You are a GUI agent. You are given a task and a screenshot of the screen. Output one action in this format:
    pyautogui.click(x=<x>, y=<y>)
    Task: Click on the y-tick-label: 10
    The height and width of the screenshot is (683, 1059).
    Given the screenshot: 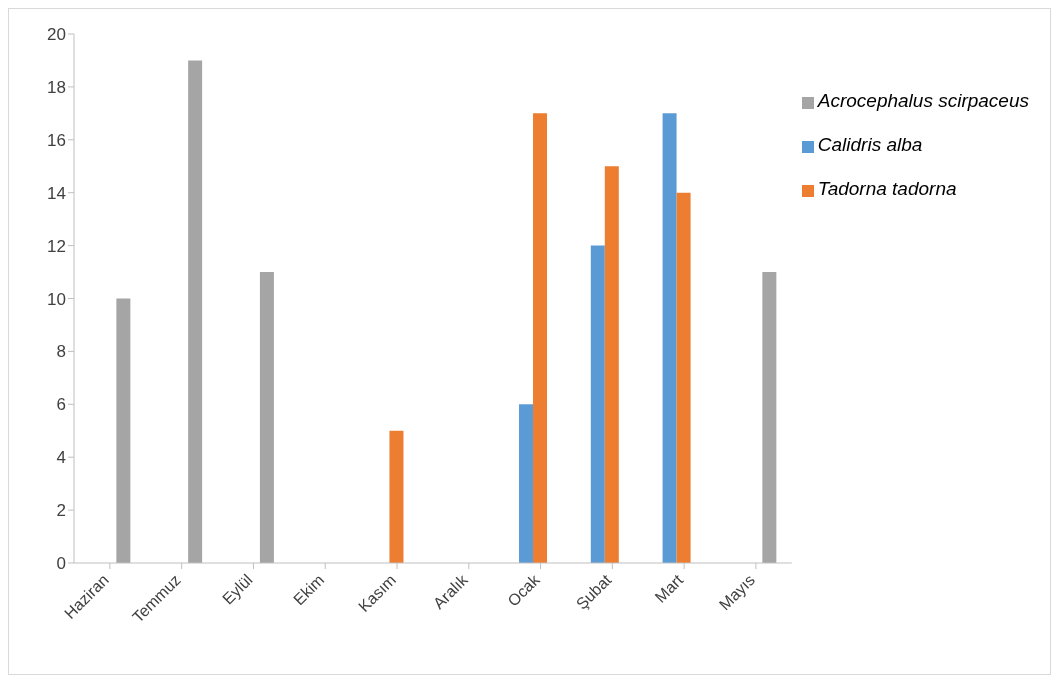 What is the action you would take?
    pyautogui.click(x=56, y=299)
    